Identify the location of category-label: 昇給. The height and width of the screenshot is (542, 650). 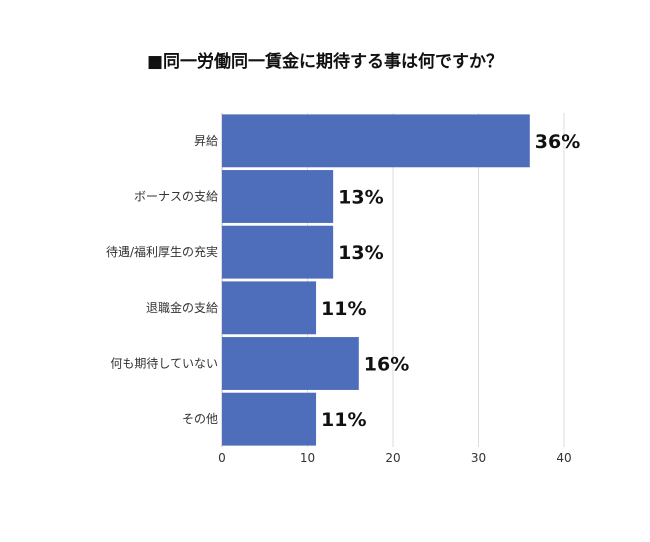
(206, 141).